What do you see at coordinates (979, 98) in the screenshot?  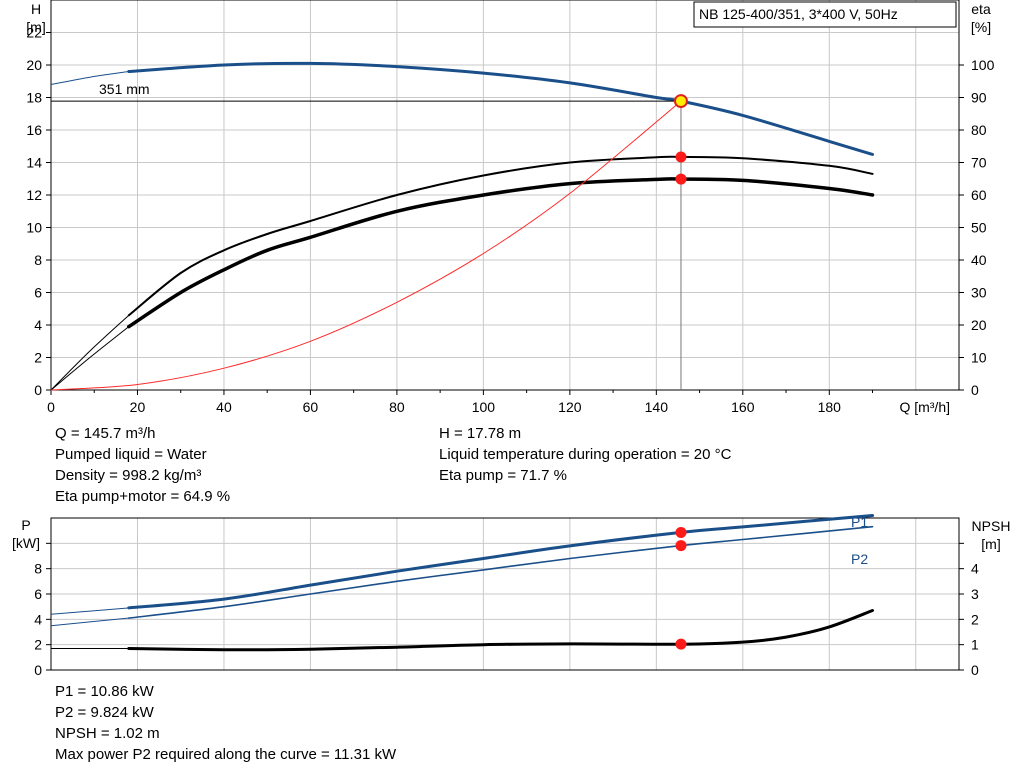 I see `eta-tick-label: 90` at bounding box center [979, 98].